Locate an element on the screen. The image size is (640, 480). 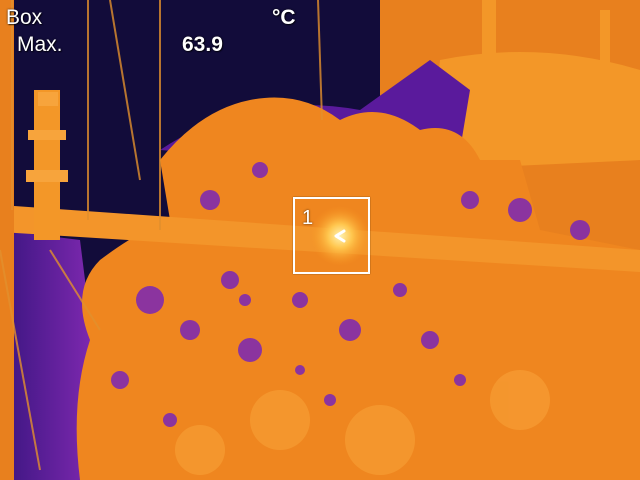
measurement-mode-label: Box is located at coordinates (24, 17).